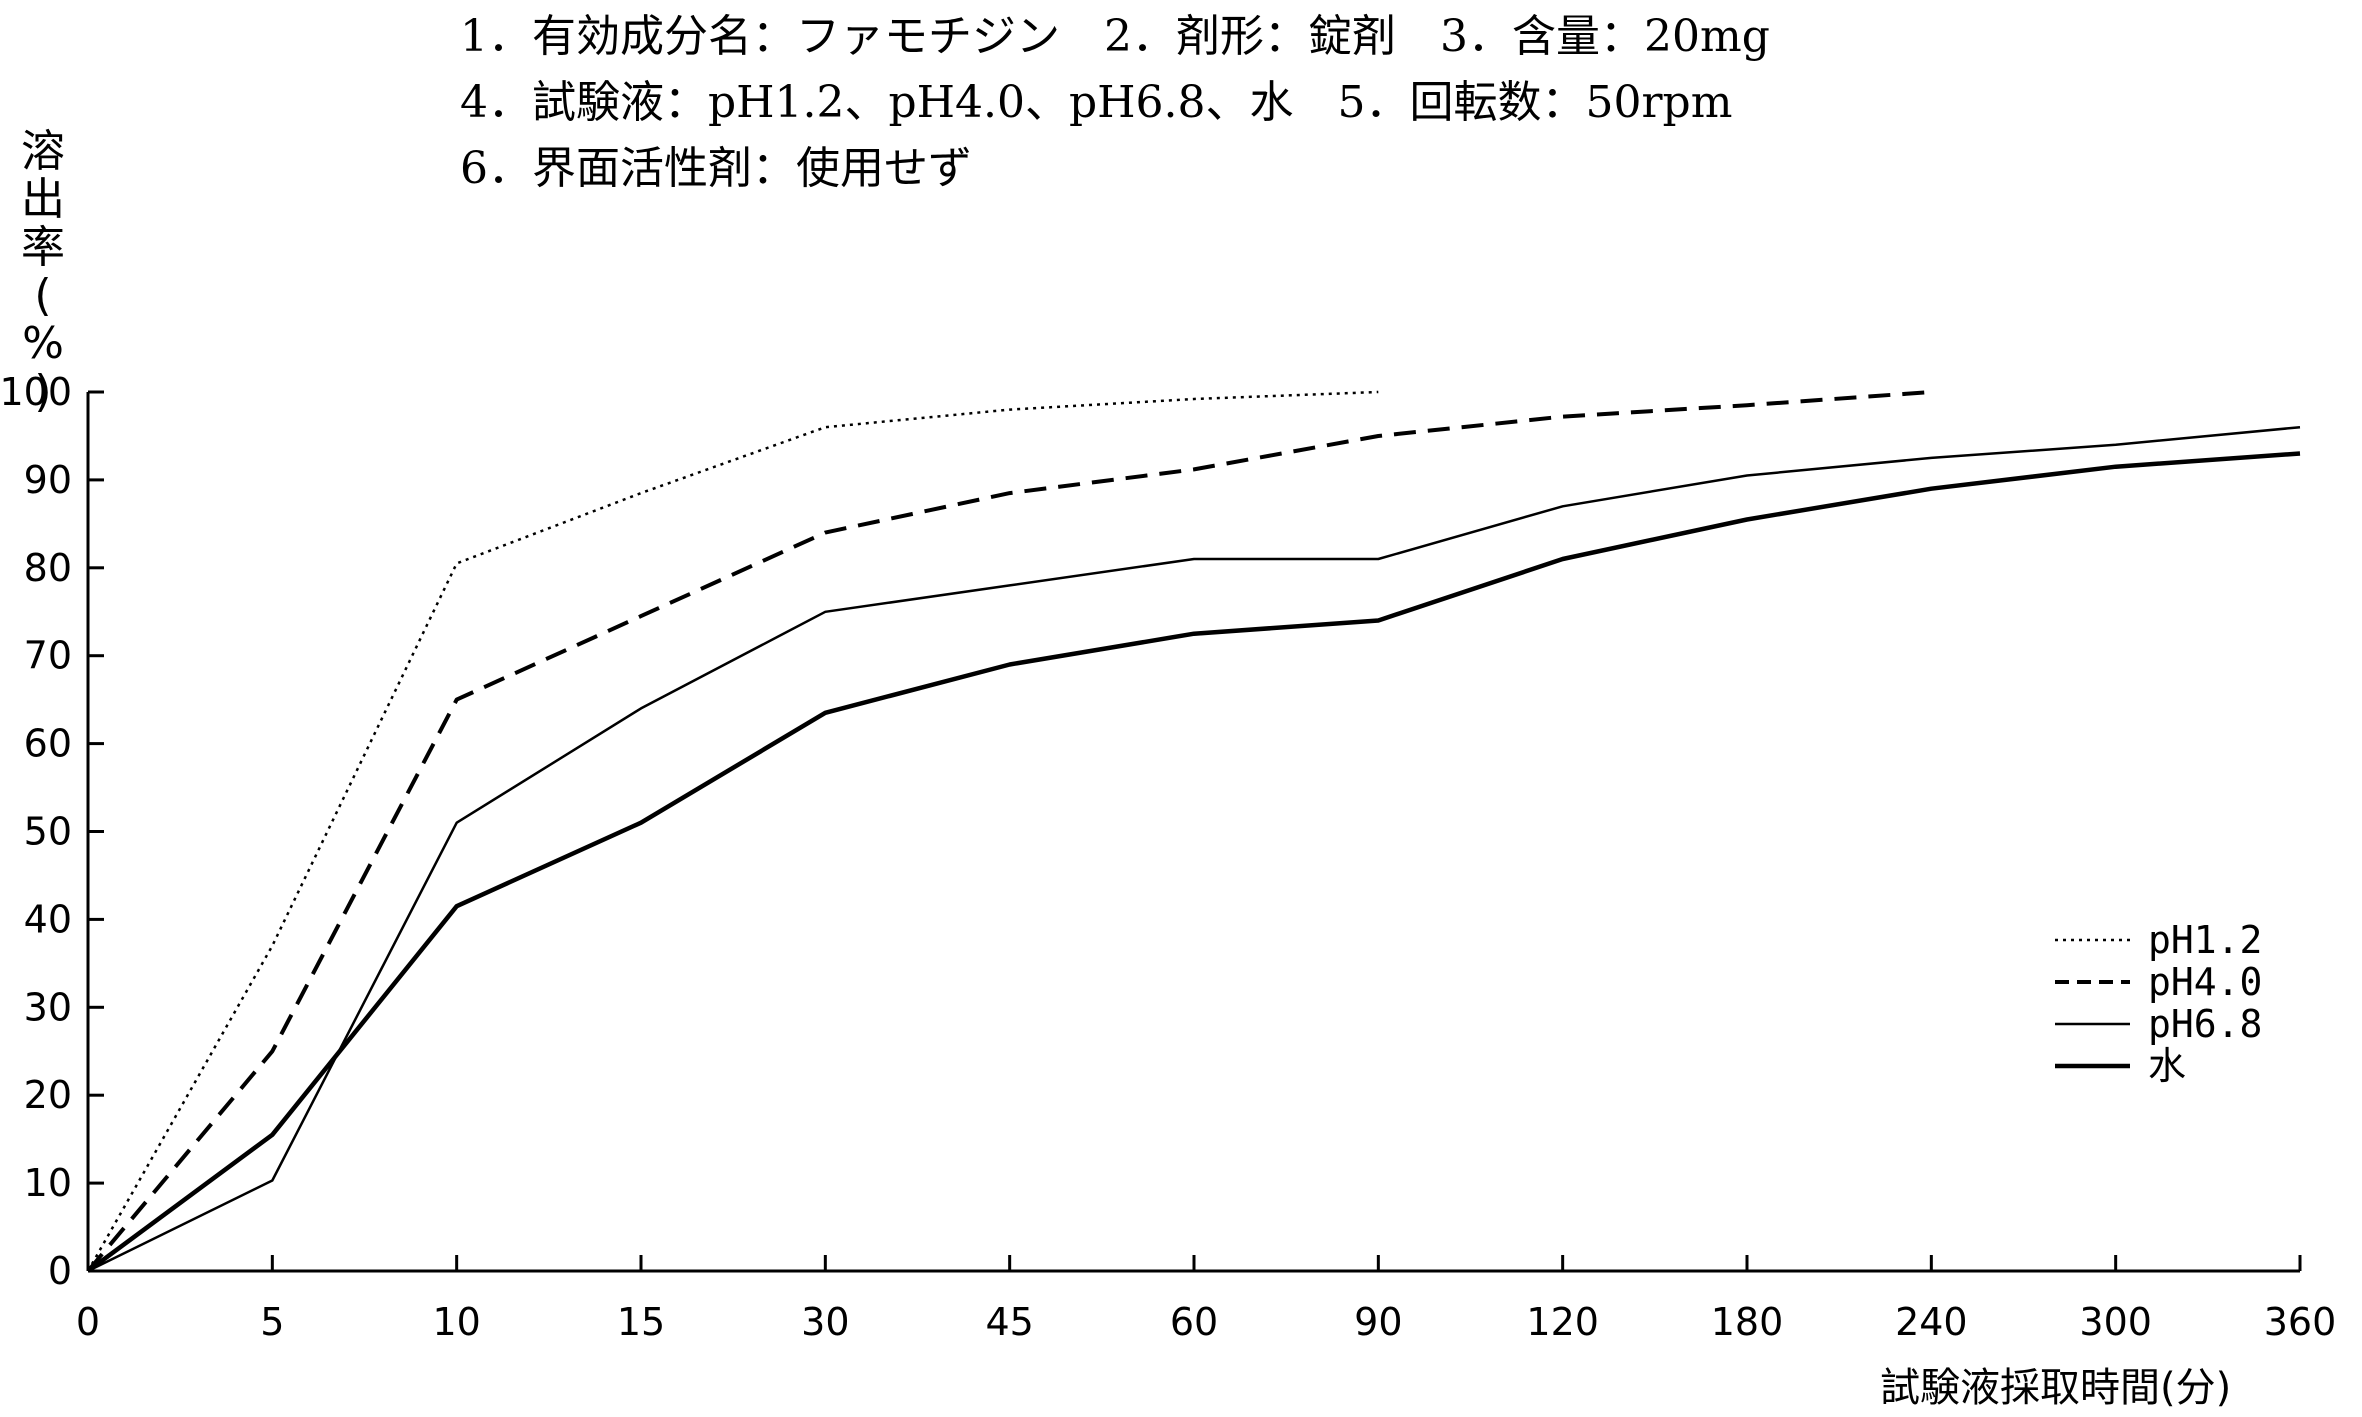 The height and width of the screenshot is (1417, 2362). I want to click on x-tick-label: 300, so click(2115, 1322).